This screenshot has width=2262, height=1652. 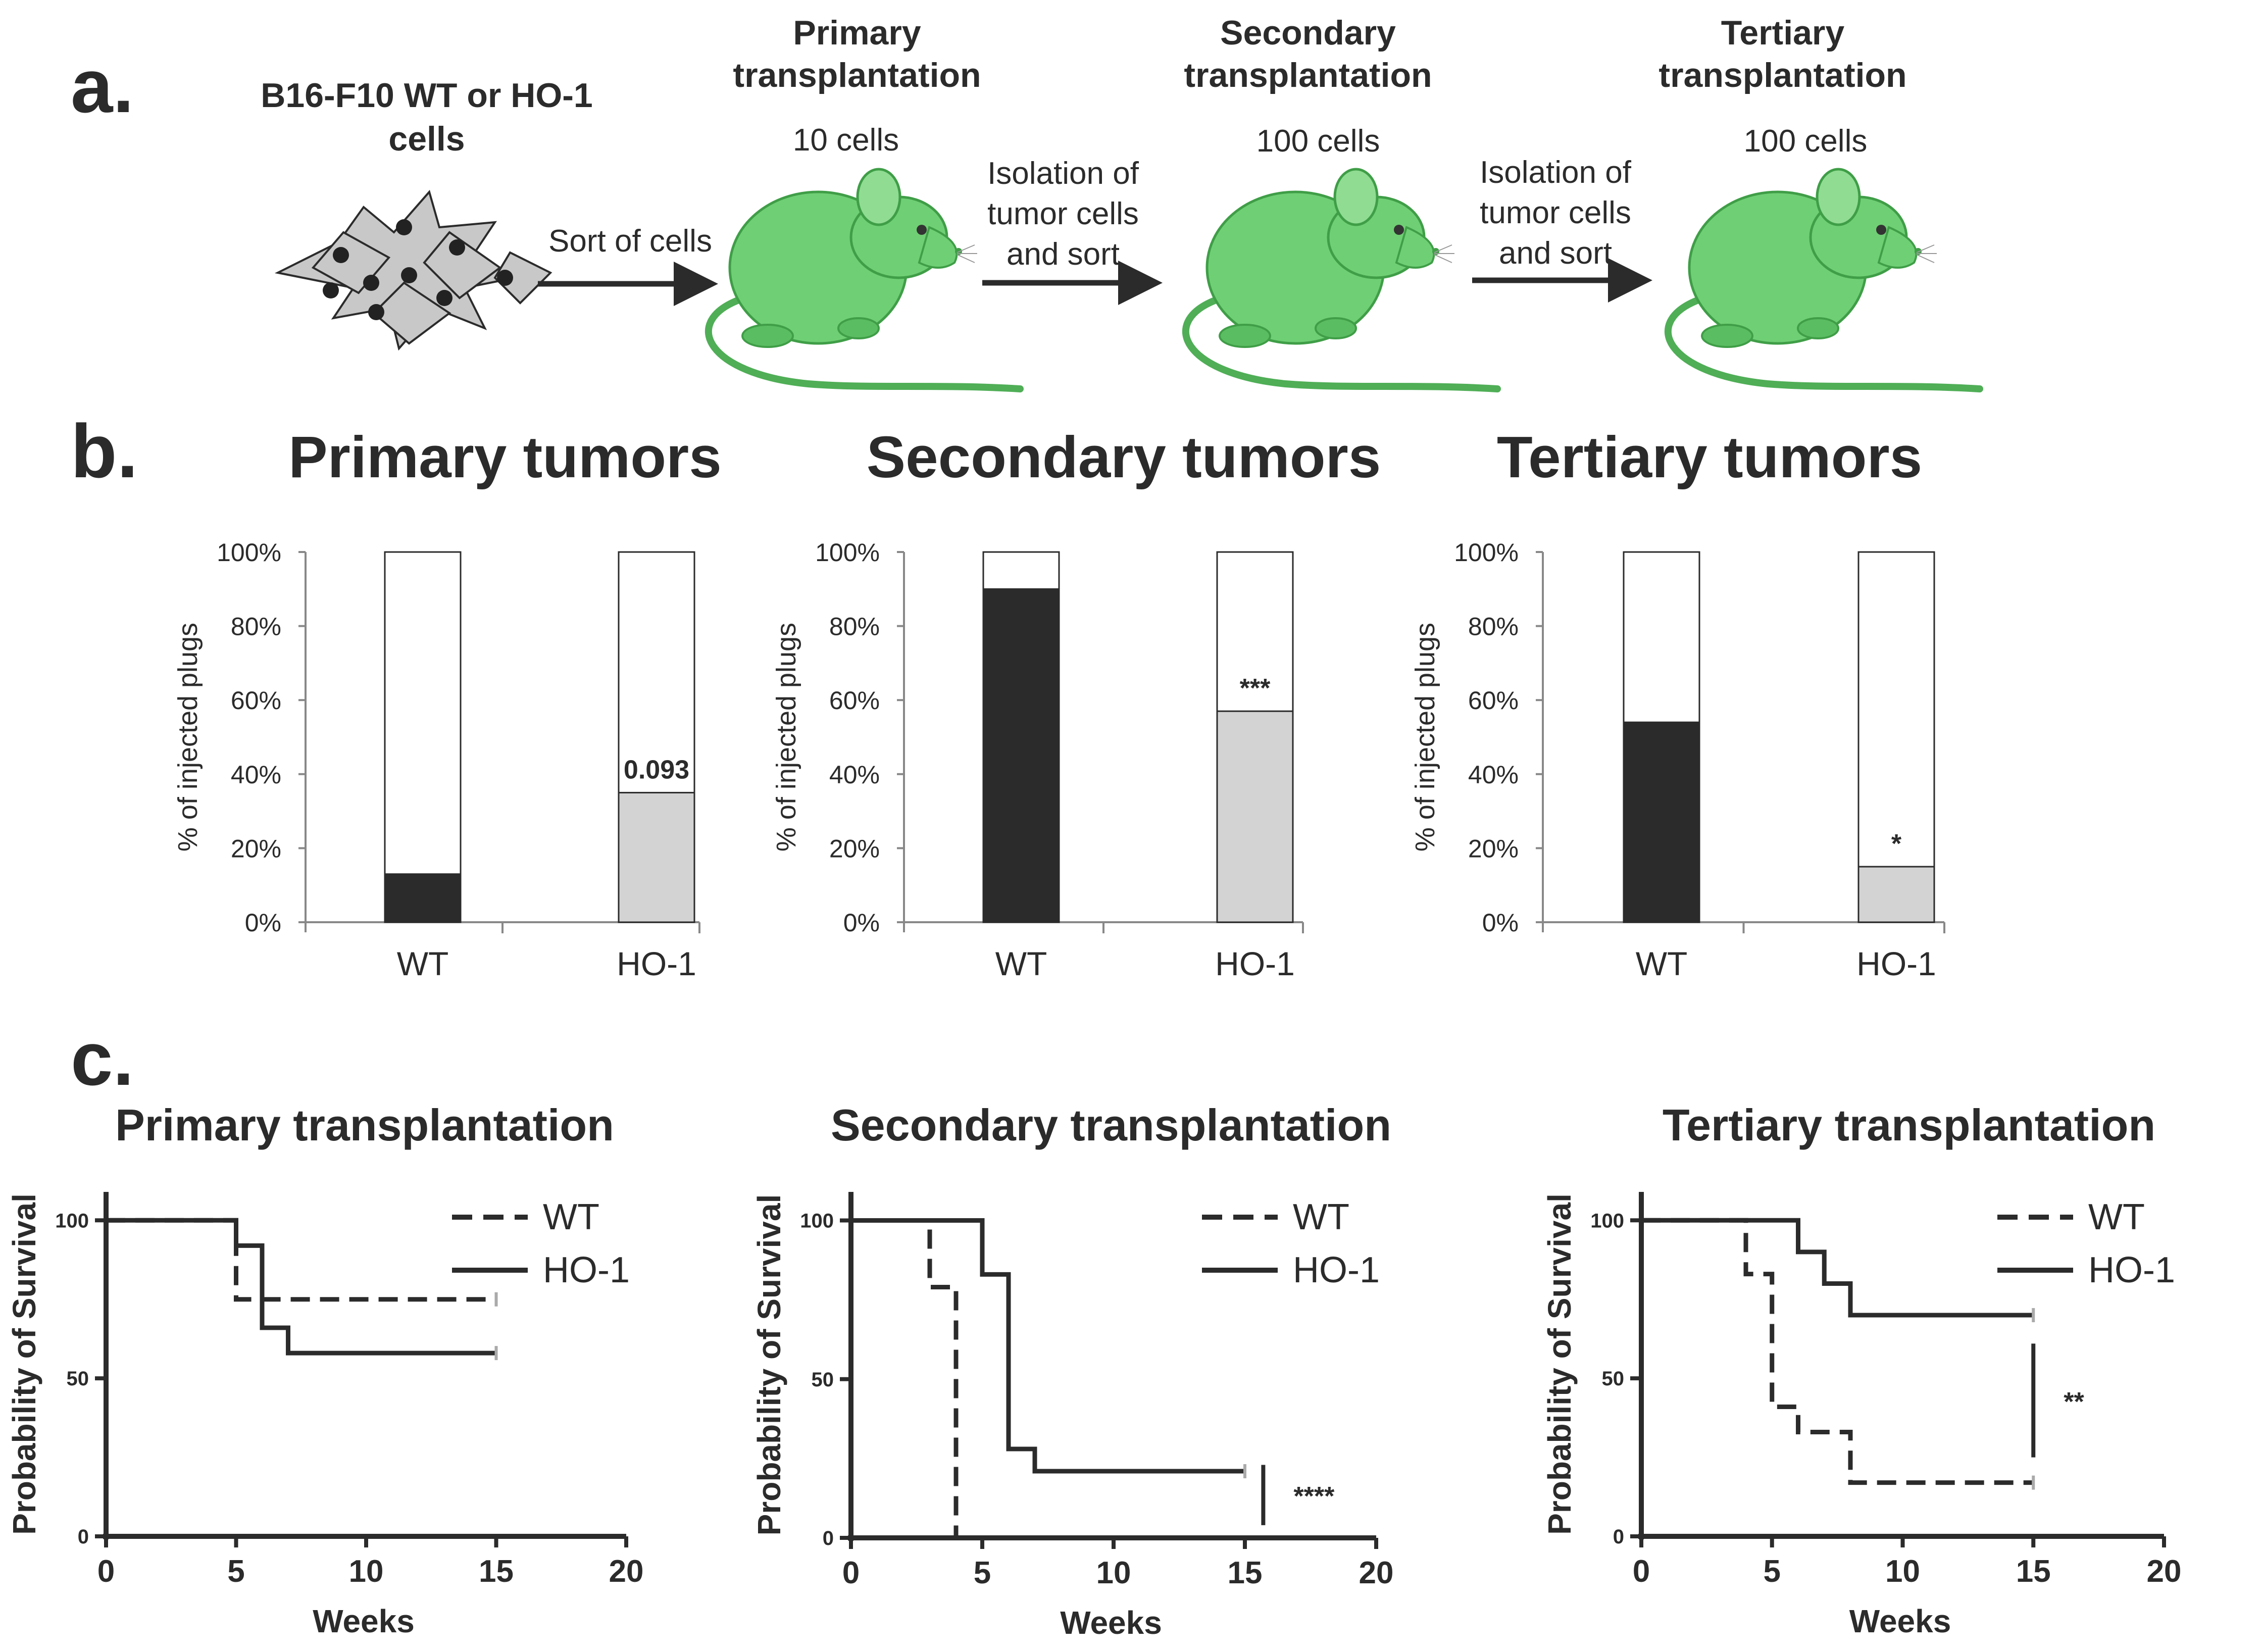 I want to click on bar-annotation: *, so click(x=1896, y=844).